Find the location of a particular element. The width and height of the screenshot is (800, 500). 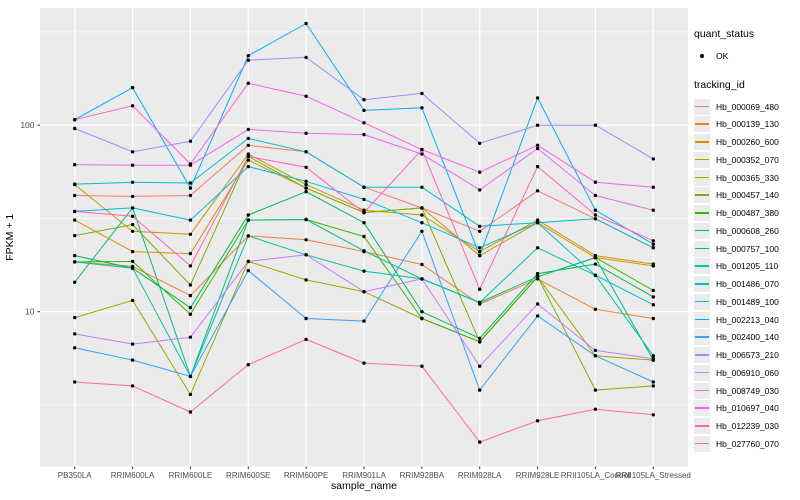

legend-item-Hb_000139_130: Hb_000139_130 is located at coordinates (746, 125).